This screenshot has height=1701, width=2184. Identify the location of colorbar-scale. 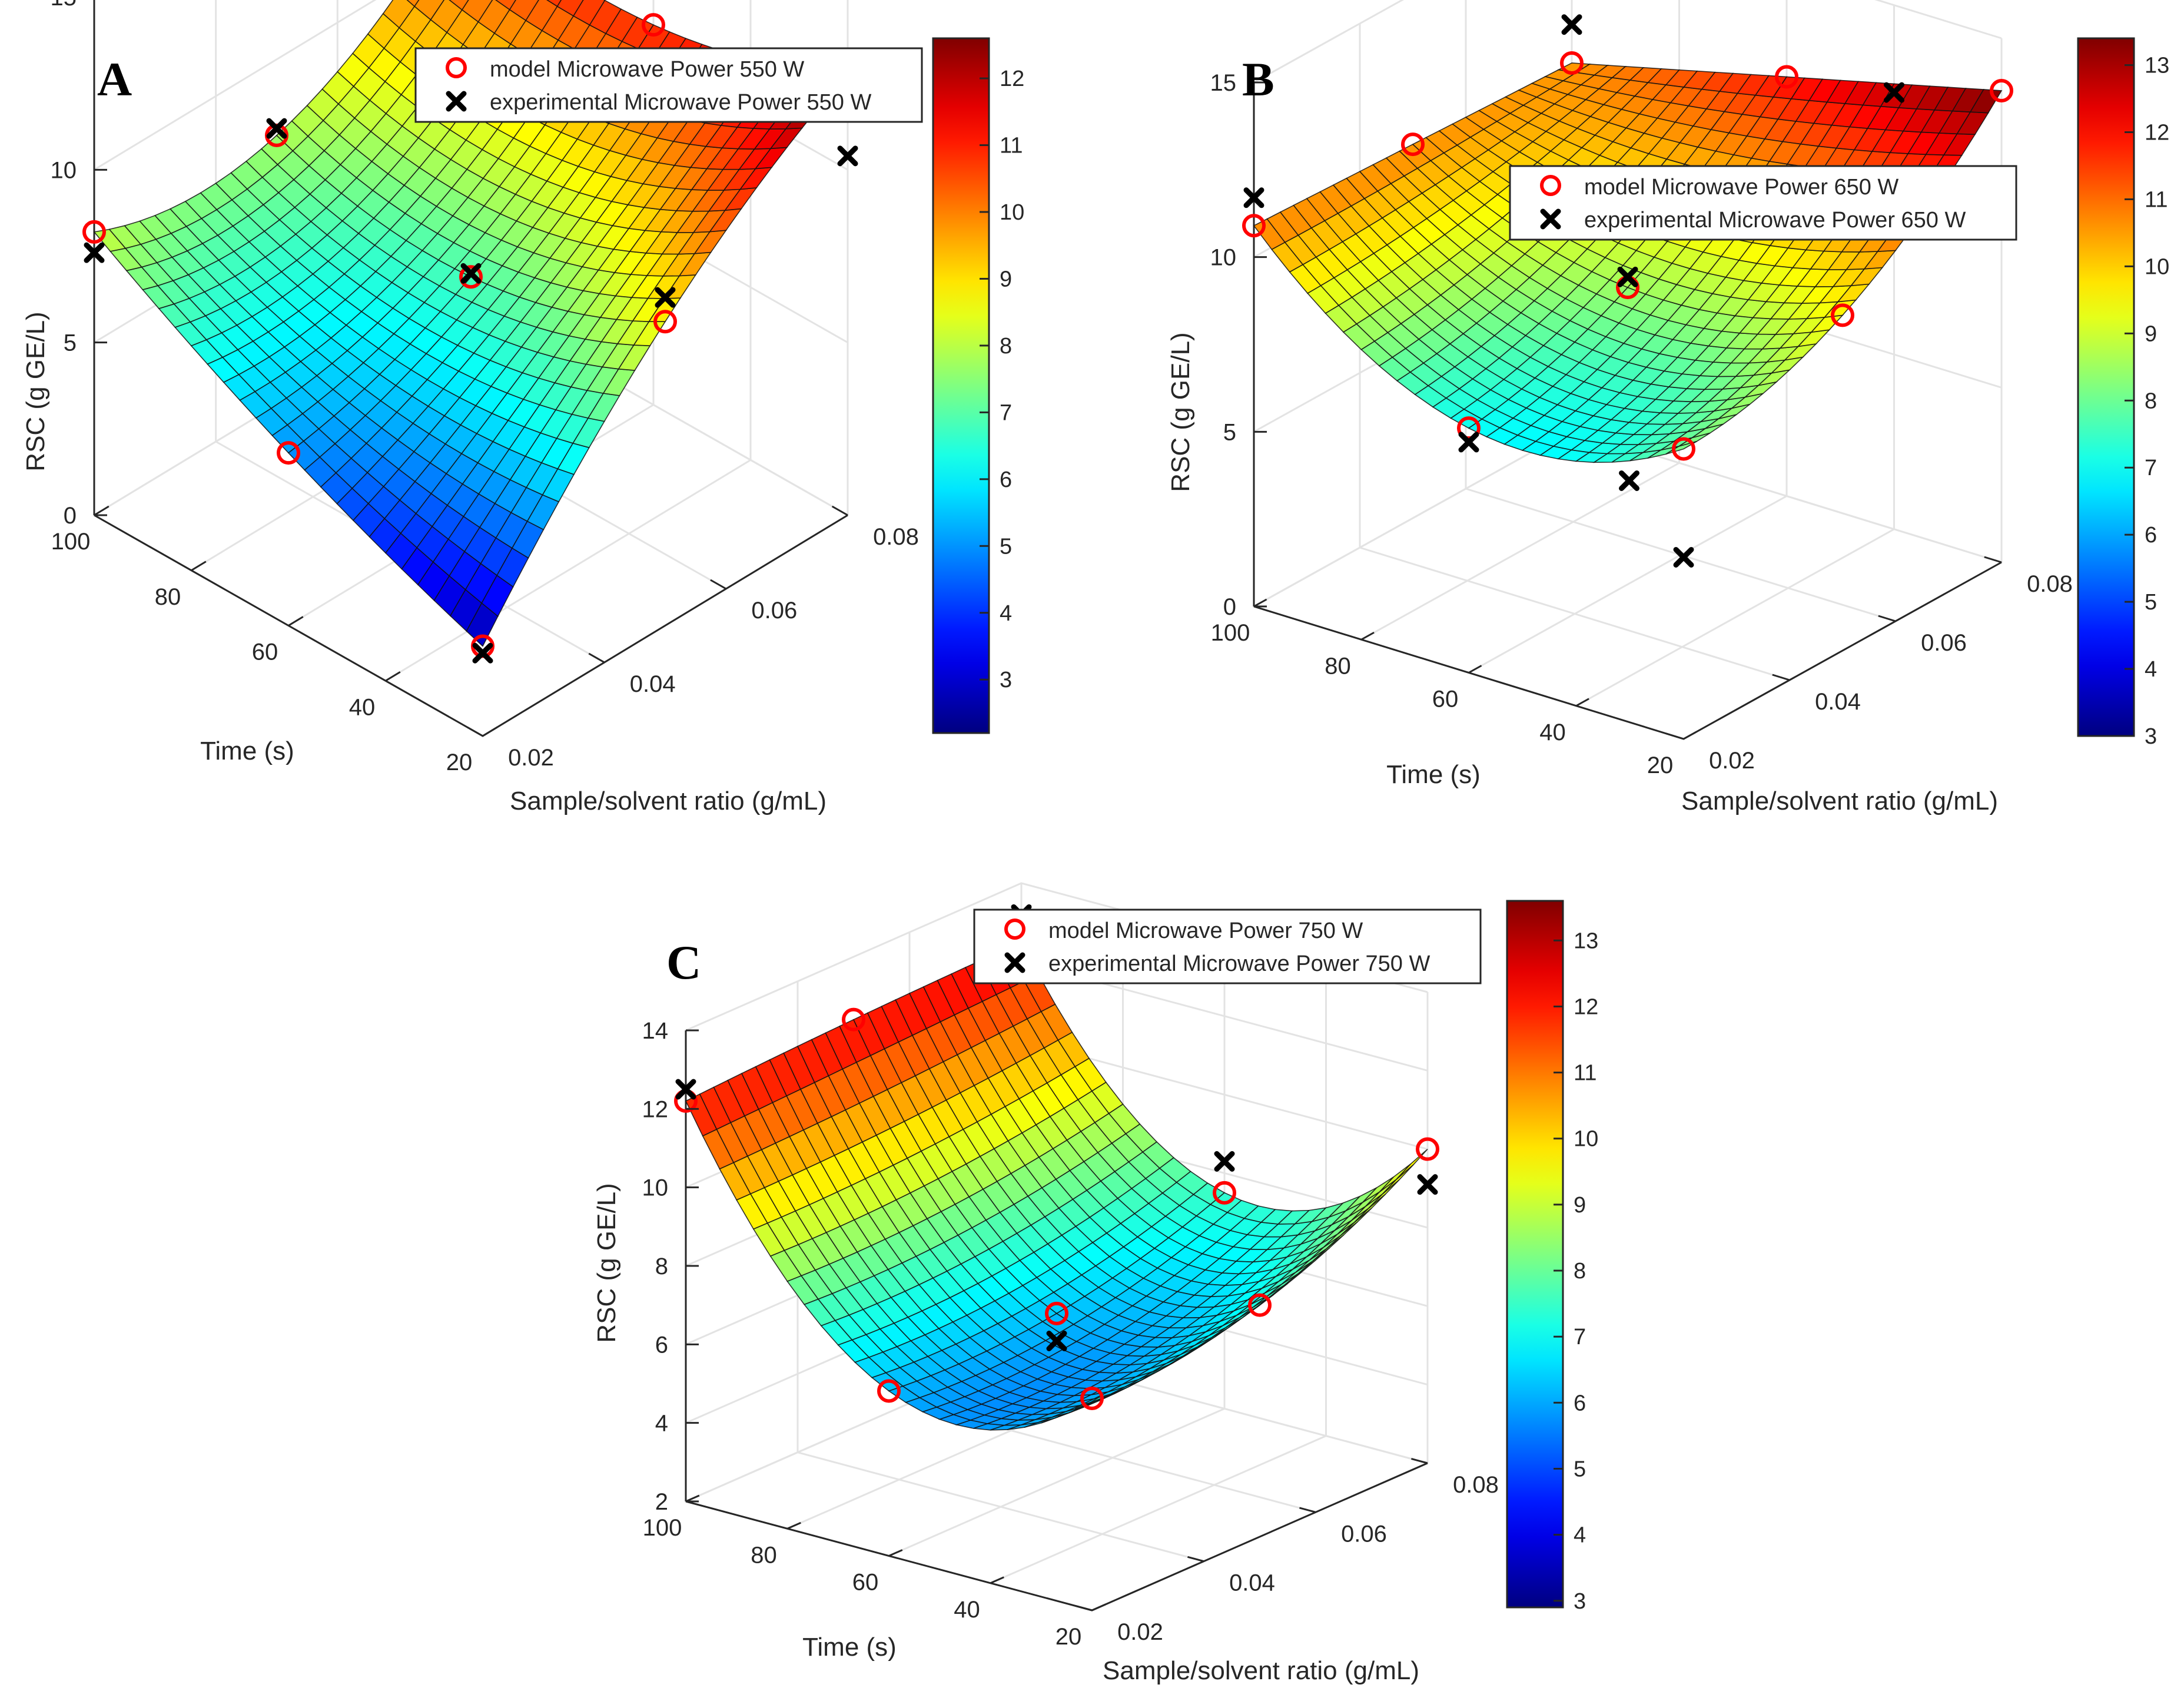
(961, 385).